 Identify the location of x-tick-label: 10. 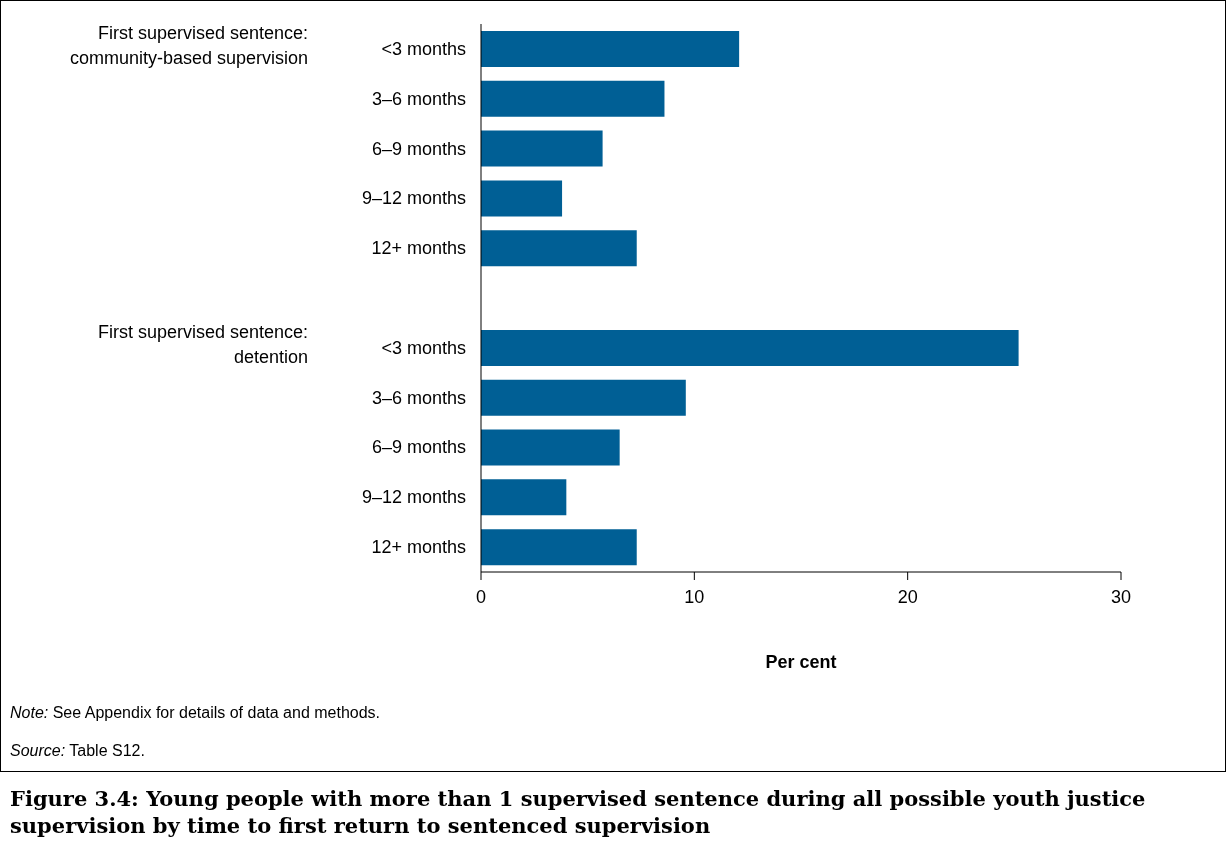
(694, 596).